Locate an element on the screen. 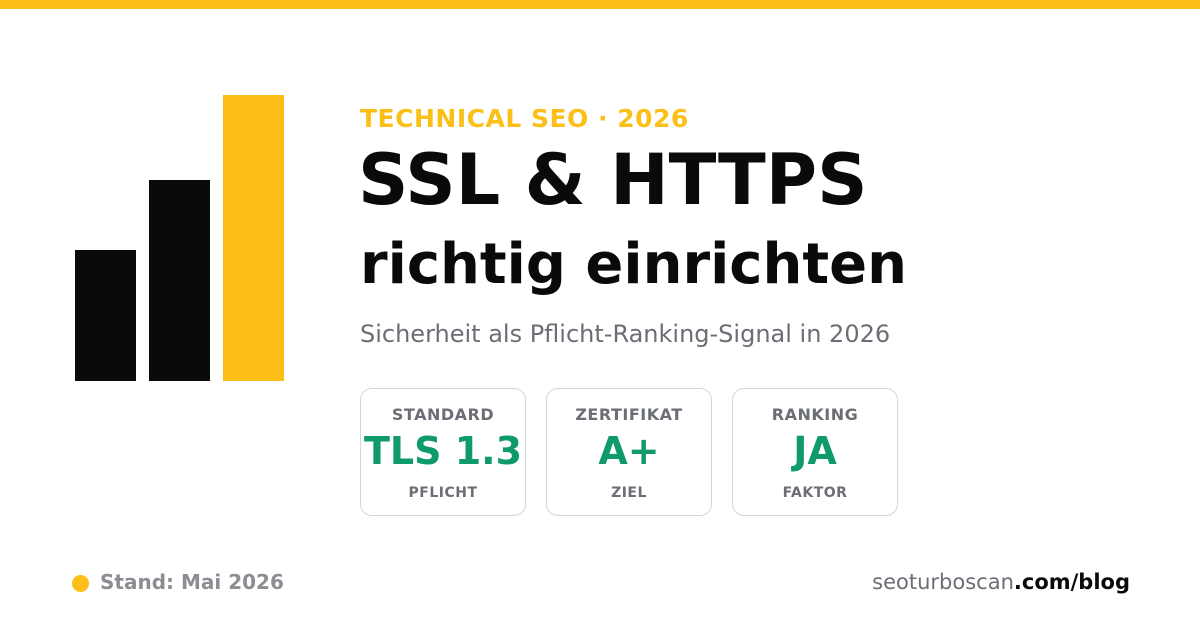 The width and height of the screenshot is (1200, 630). stat-card-standard: STANDARD TLS 1.3 PFLICHT is located at coordinates (443, 452).